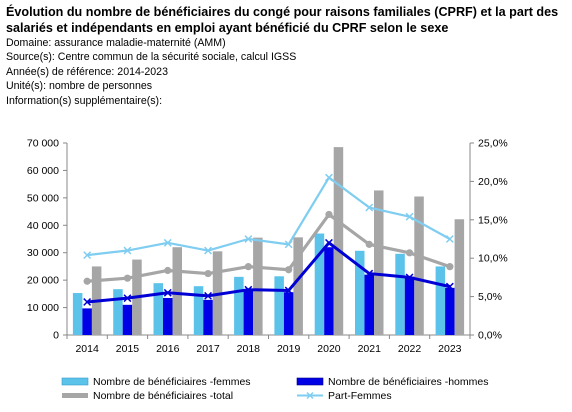 Image resolution: width=572 pixels, height=412 pixels. Describe the element at coordinates (490, 336) in the screenshot. I see `y-right-tick-label: 0,0%` at that location.